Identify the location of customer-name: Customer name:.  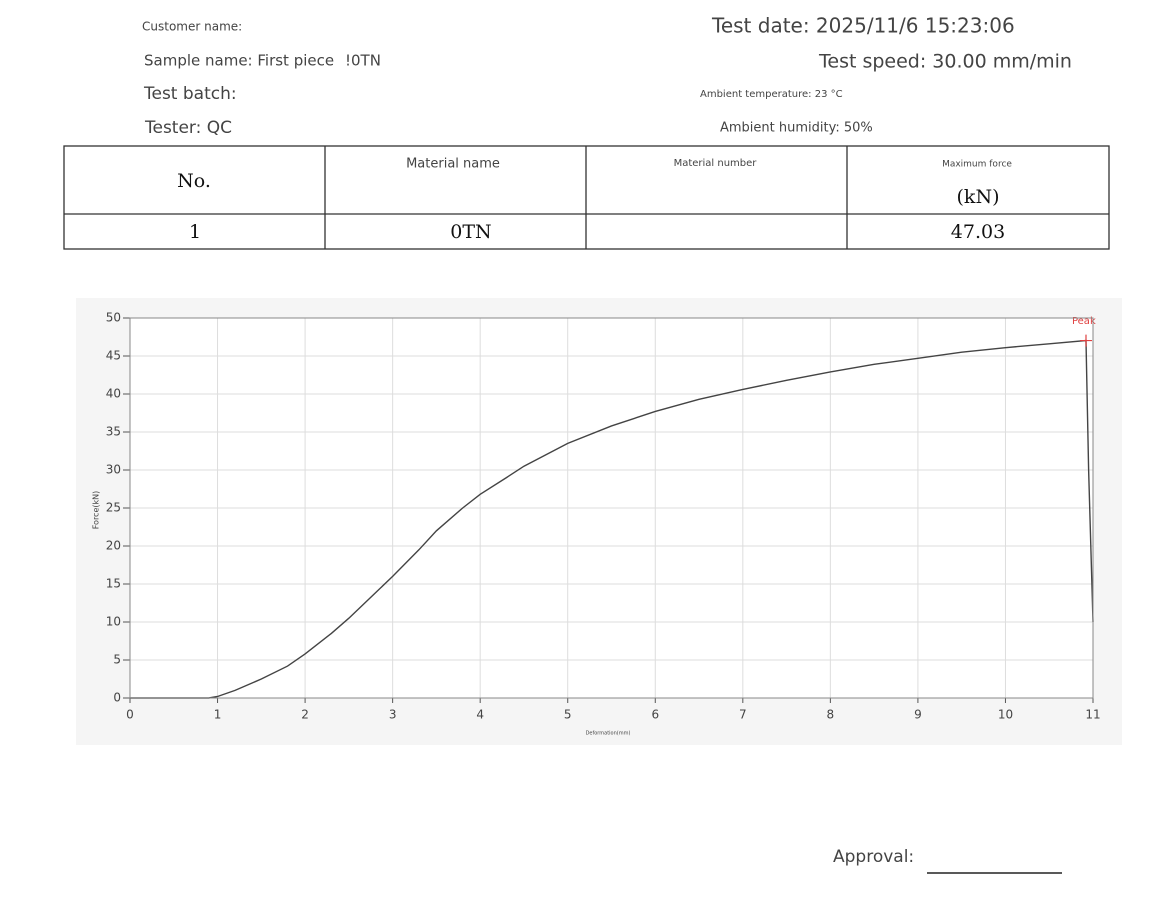
(192, 27).